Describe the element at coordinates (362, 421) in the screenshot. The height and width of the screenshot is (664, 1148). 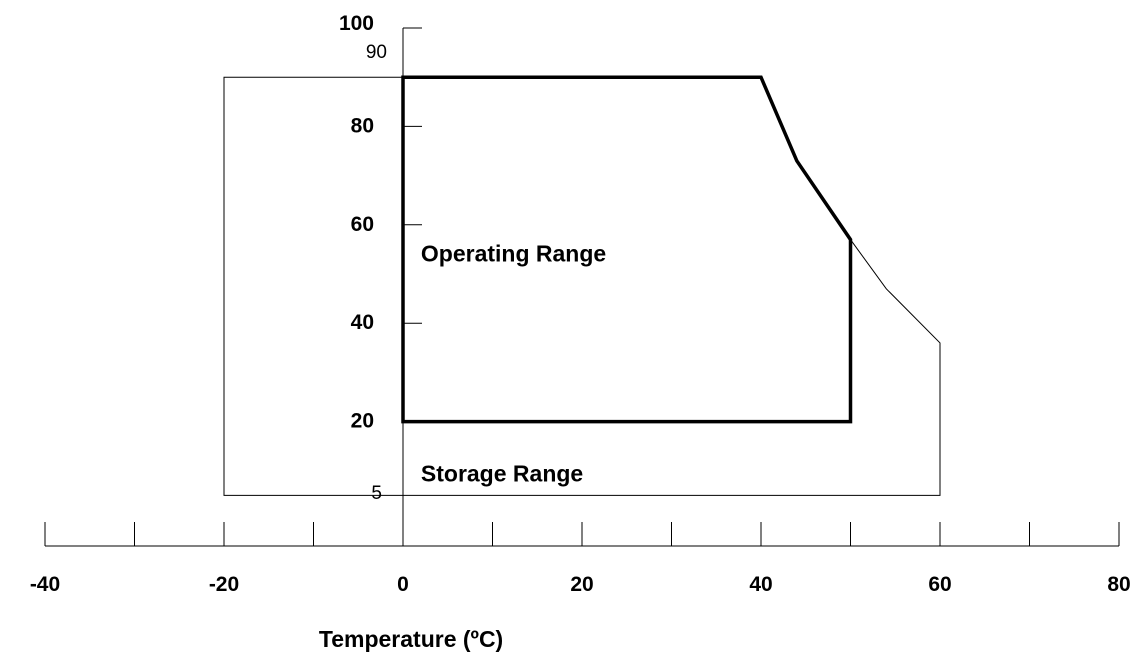
I see `y-tick-label: 20` at that location.